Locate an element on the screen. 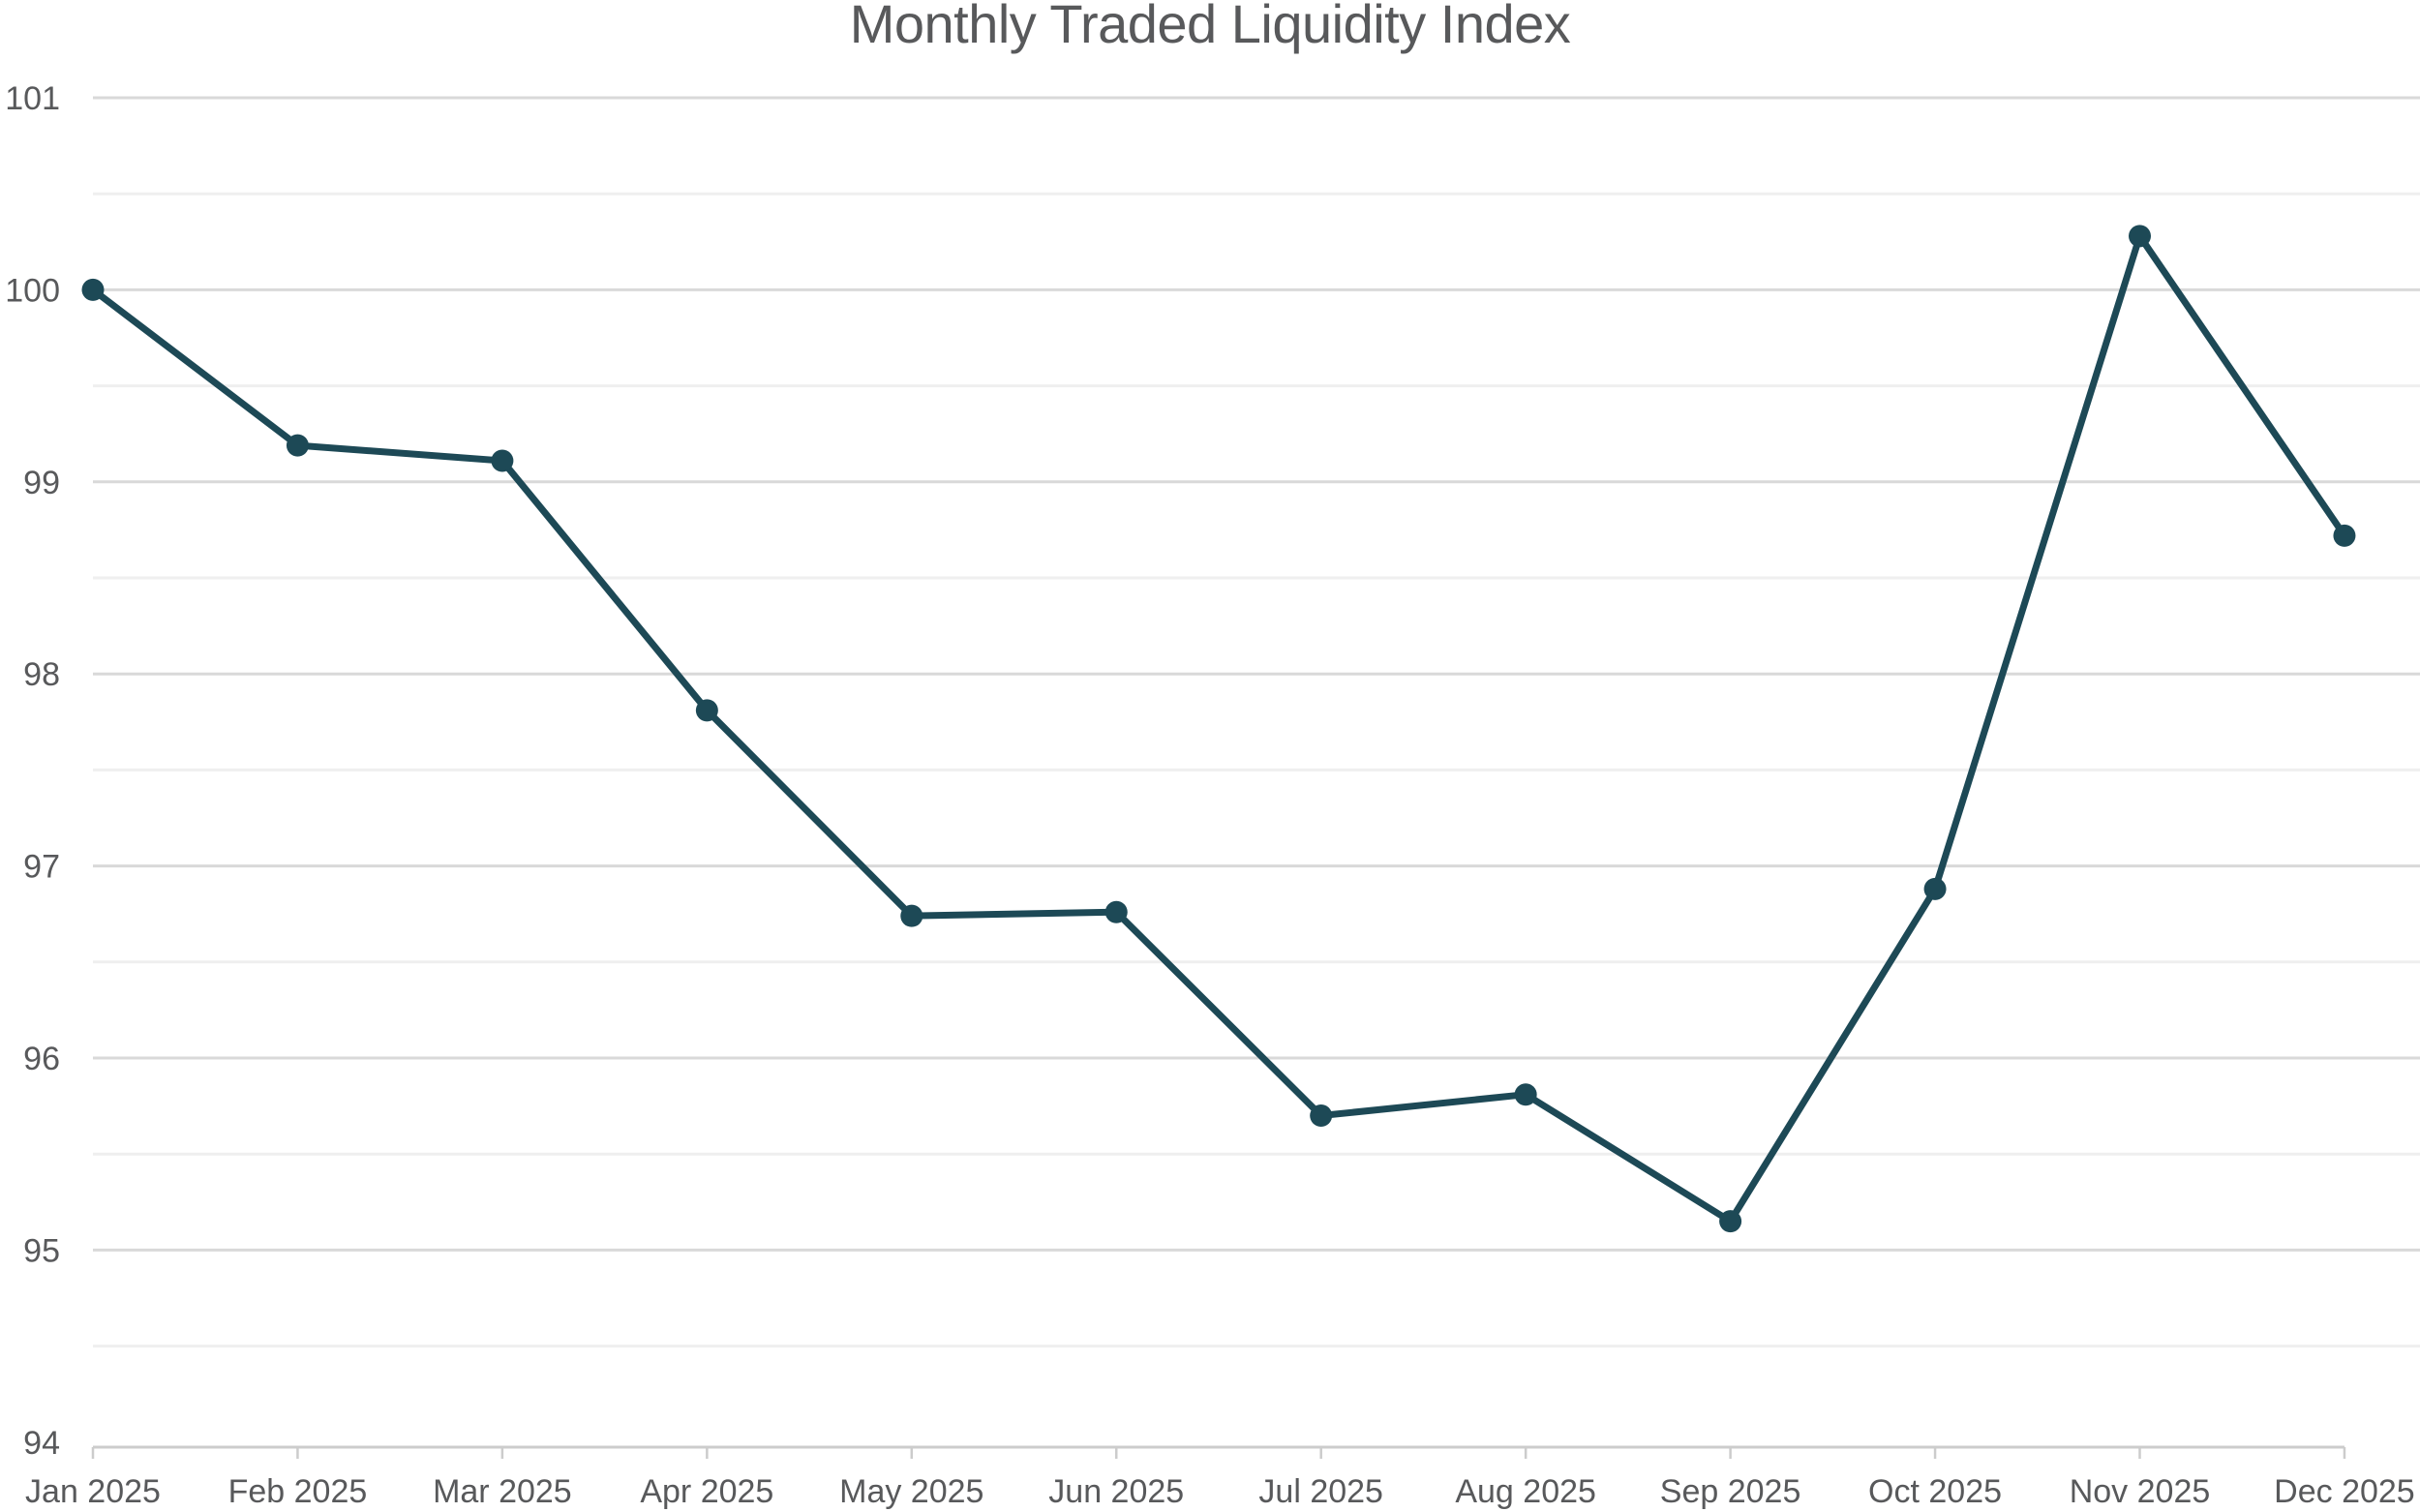  x-tick-label: Apr 2025 is located at coordinates (706, 1491).